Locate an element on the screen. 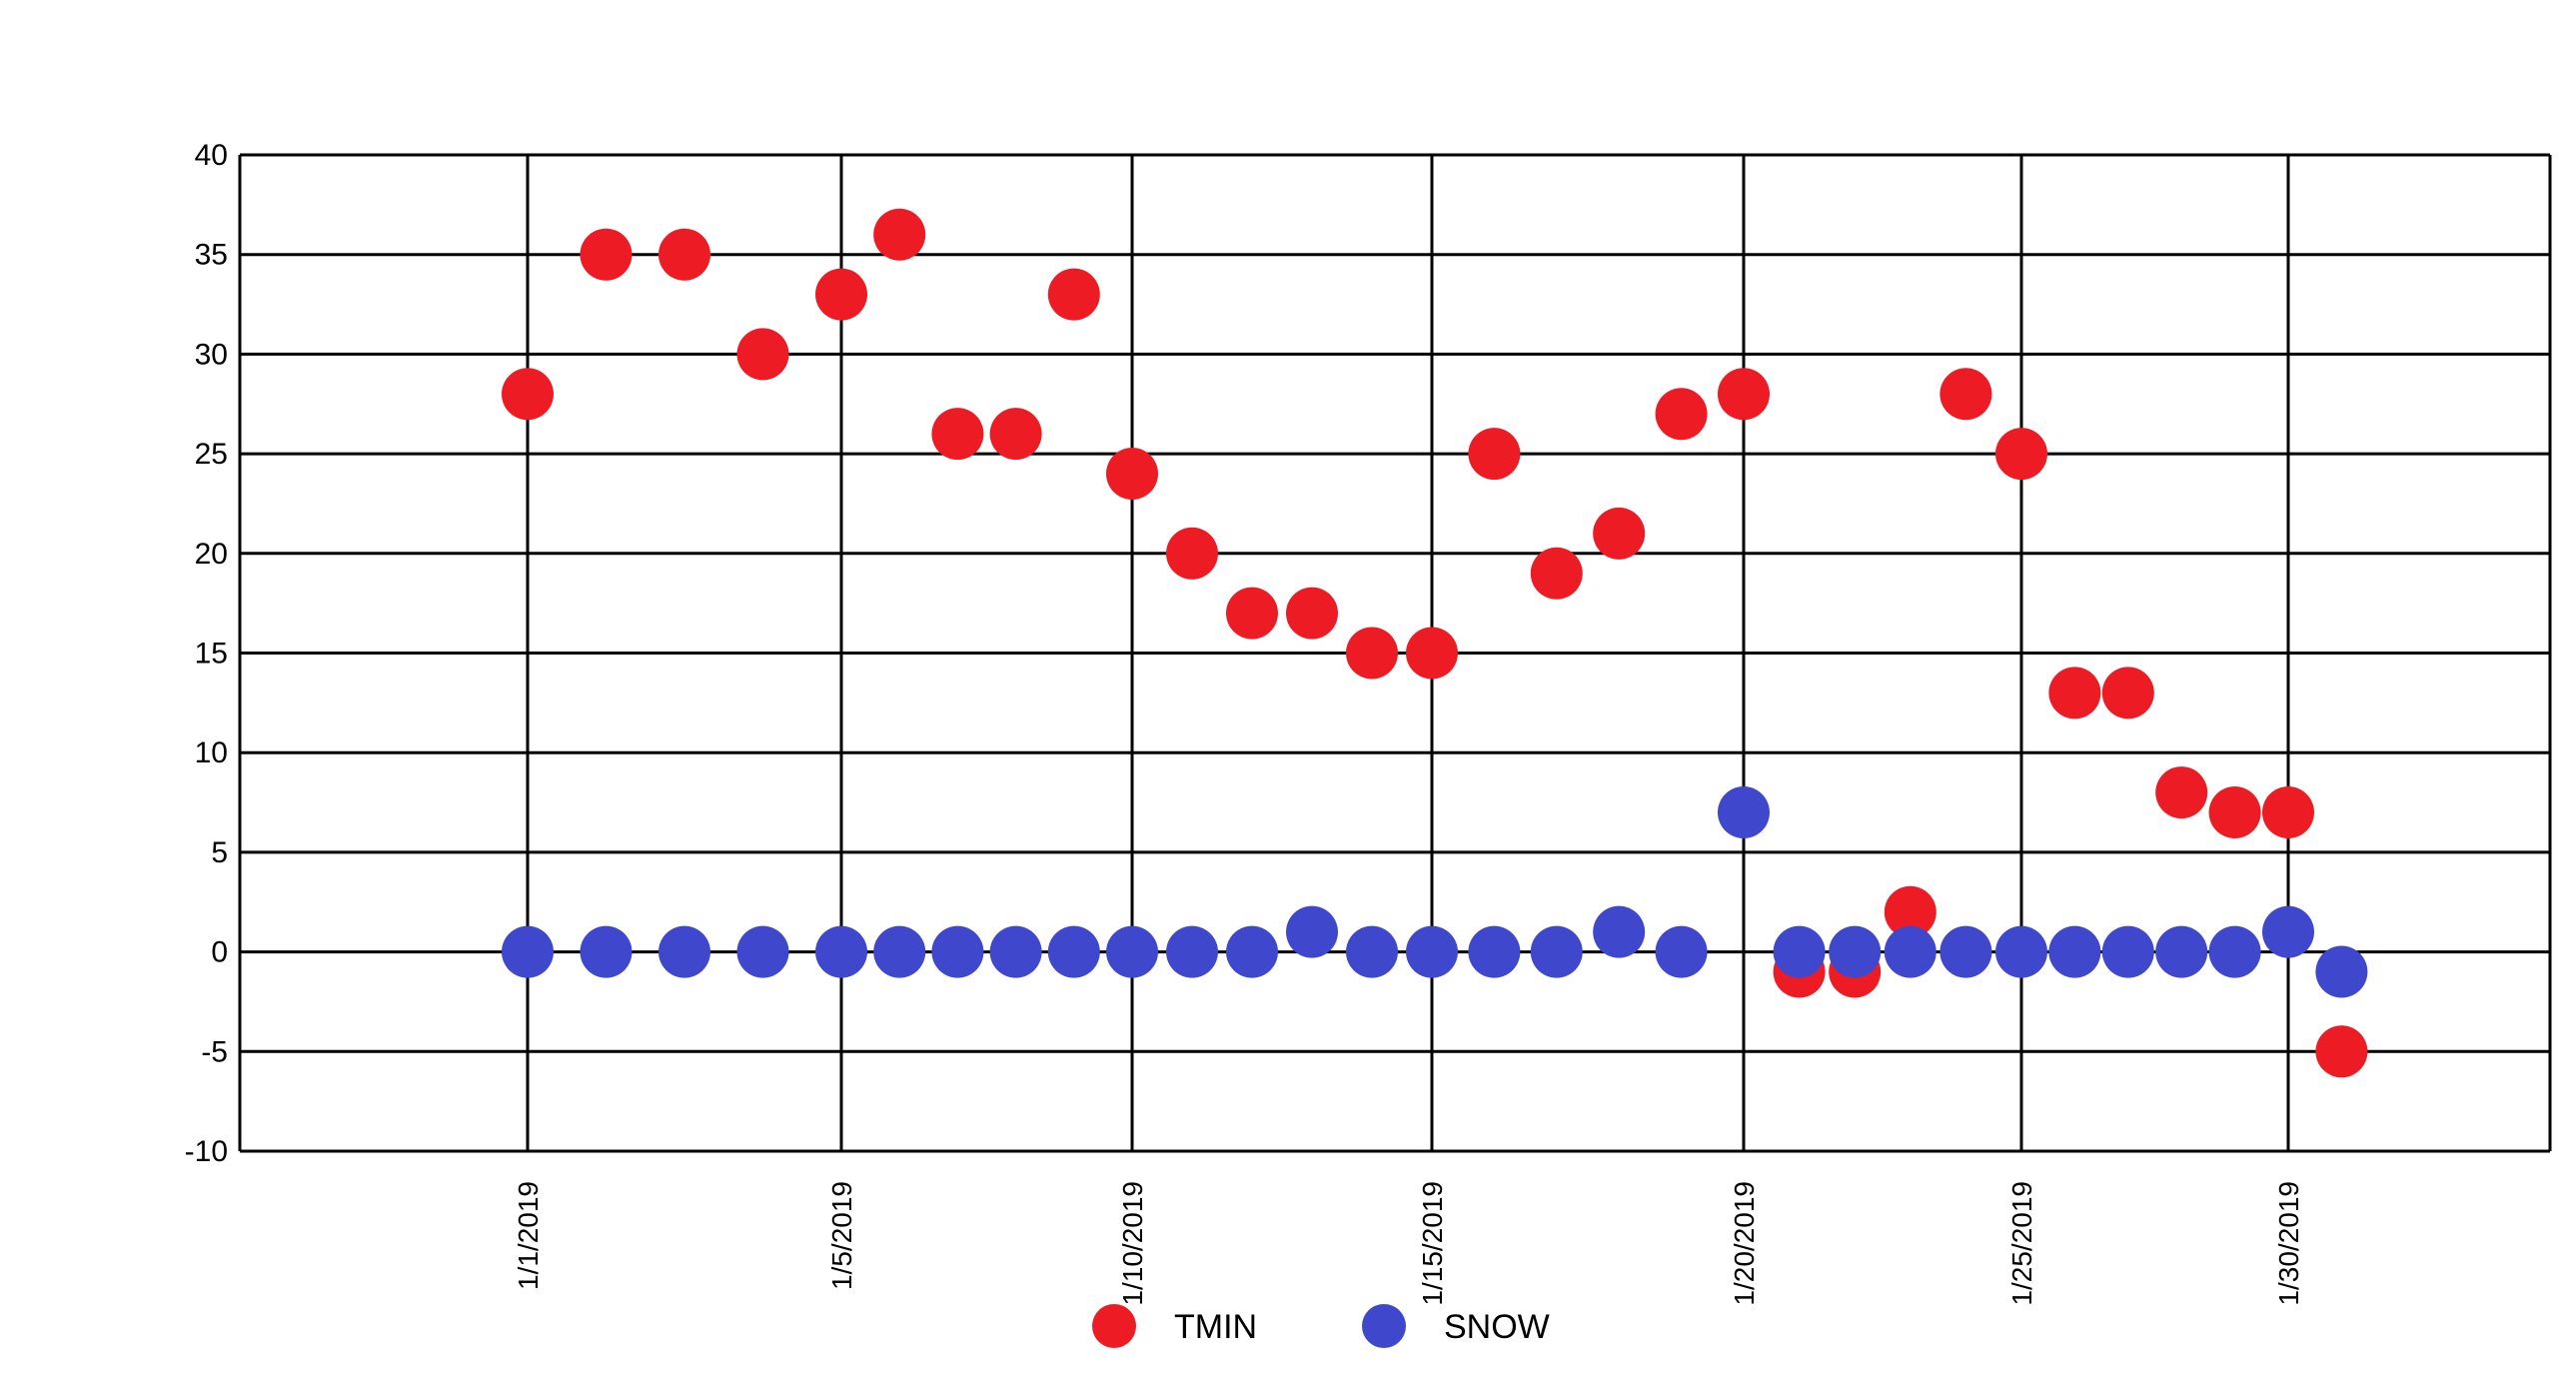 This screenshot has height=1381, width=2576. legend-item-tmin: TMIN is located at coordinates (1174, 1326).